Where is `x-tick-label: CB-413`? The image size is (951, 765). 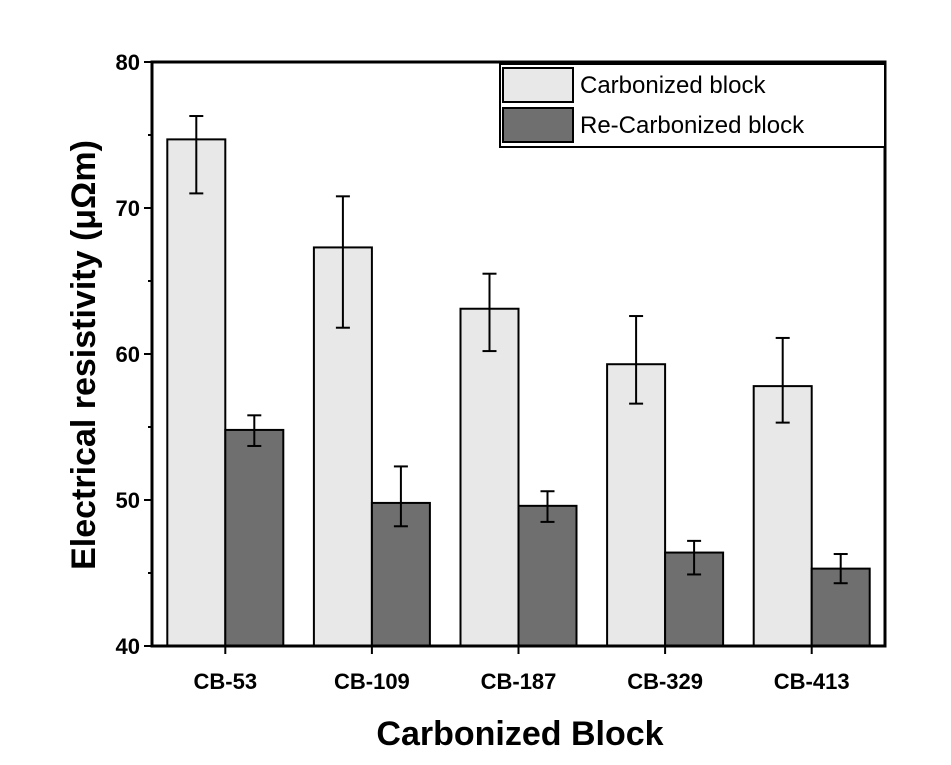 x-tick-label: CB-413 is located at coordinates (812, 681).